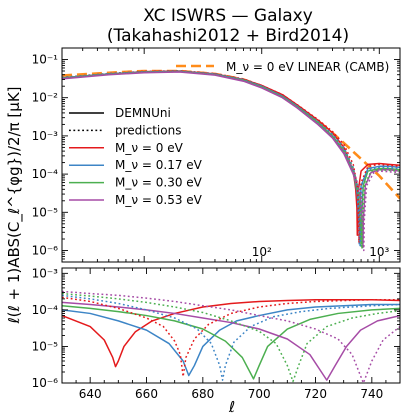  What do you see at coordinates (149, 148) in the screenshot?
I see `legend-label-2: M_ν = 0 eV` at bounding box center [149, 148].